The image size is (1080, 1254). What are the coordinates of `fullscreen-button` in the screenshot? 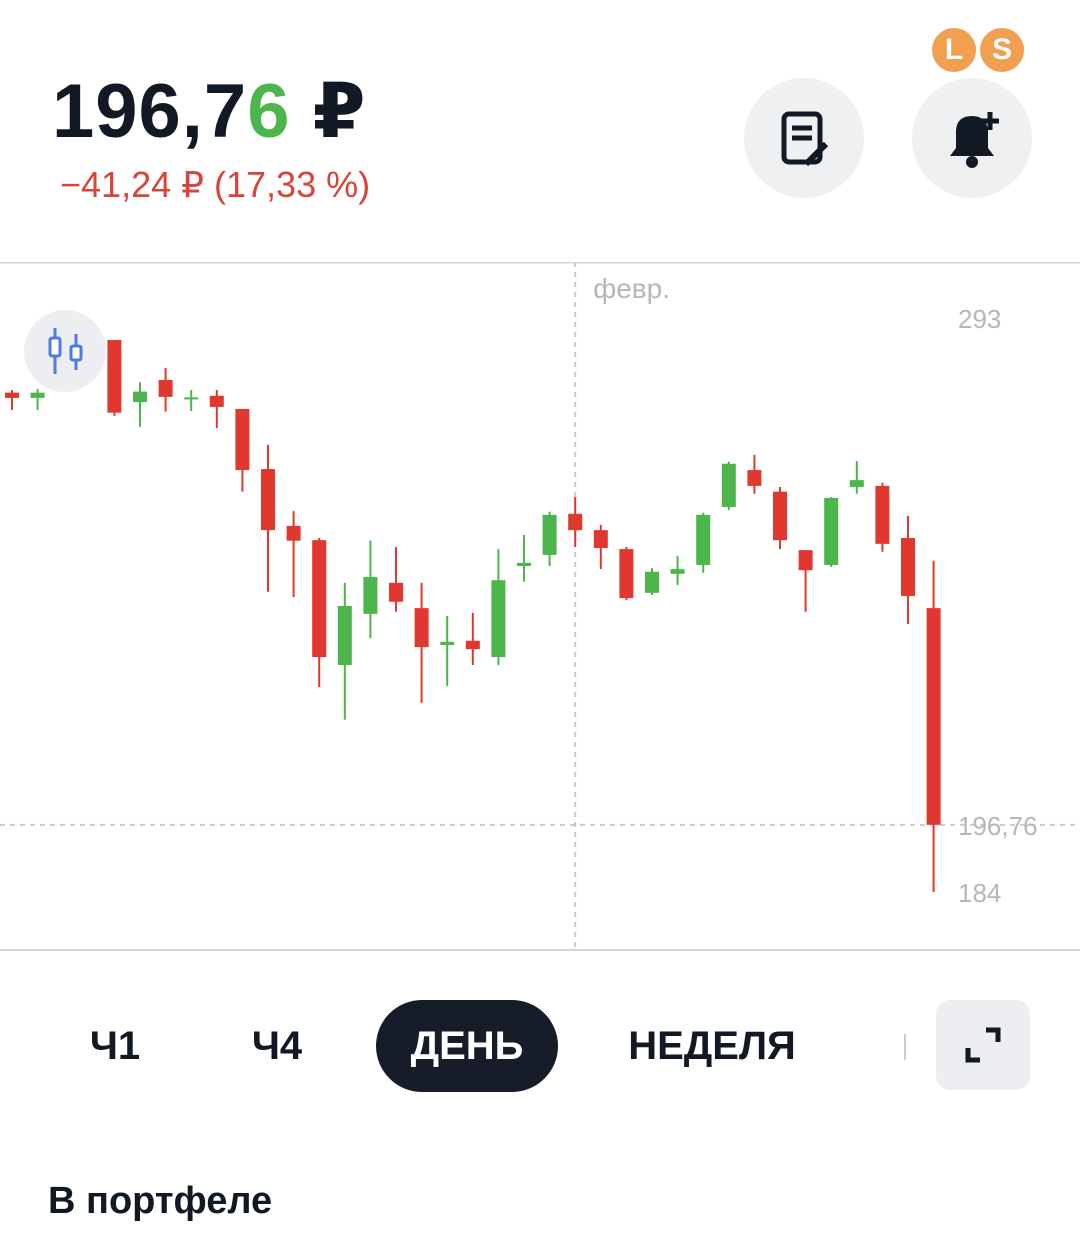 It's located at (983, 1045).